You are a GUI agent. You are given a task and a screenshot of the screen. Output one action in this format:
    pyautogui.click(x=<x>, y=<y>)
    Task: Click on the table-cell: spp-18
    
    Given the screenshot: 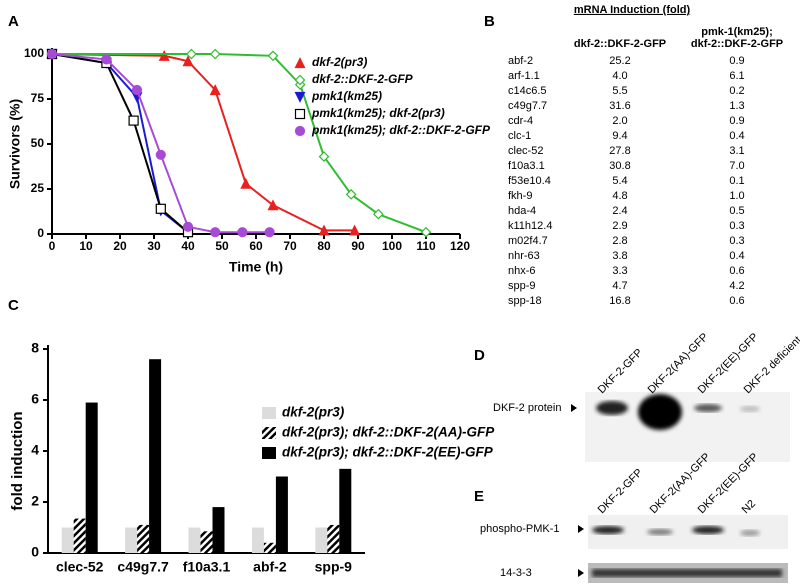 What is the action you would take?
    pyautogui.click(x=525, y=301)
    